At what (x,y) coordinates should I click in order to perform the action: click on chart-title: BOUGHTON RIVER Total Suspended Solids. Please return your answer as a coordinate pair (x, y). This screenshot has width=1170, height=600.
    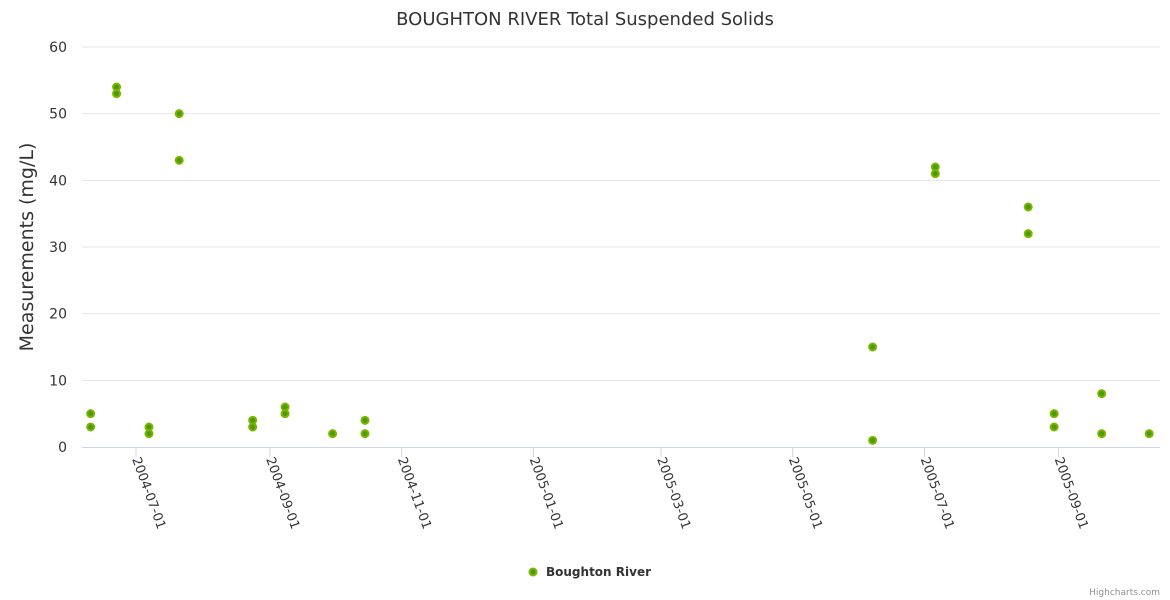
    Looking at the image, I should click on (585, 19).